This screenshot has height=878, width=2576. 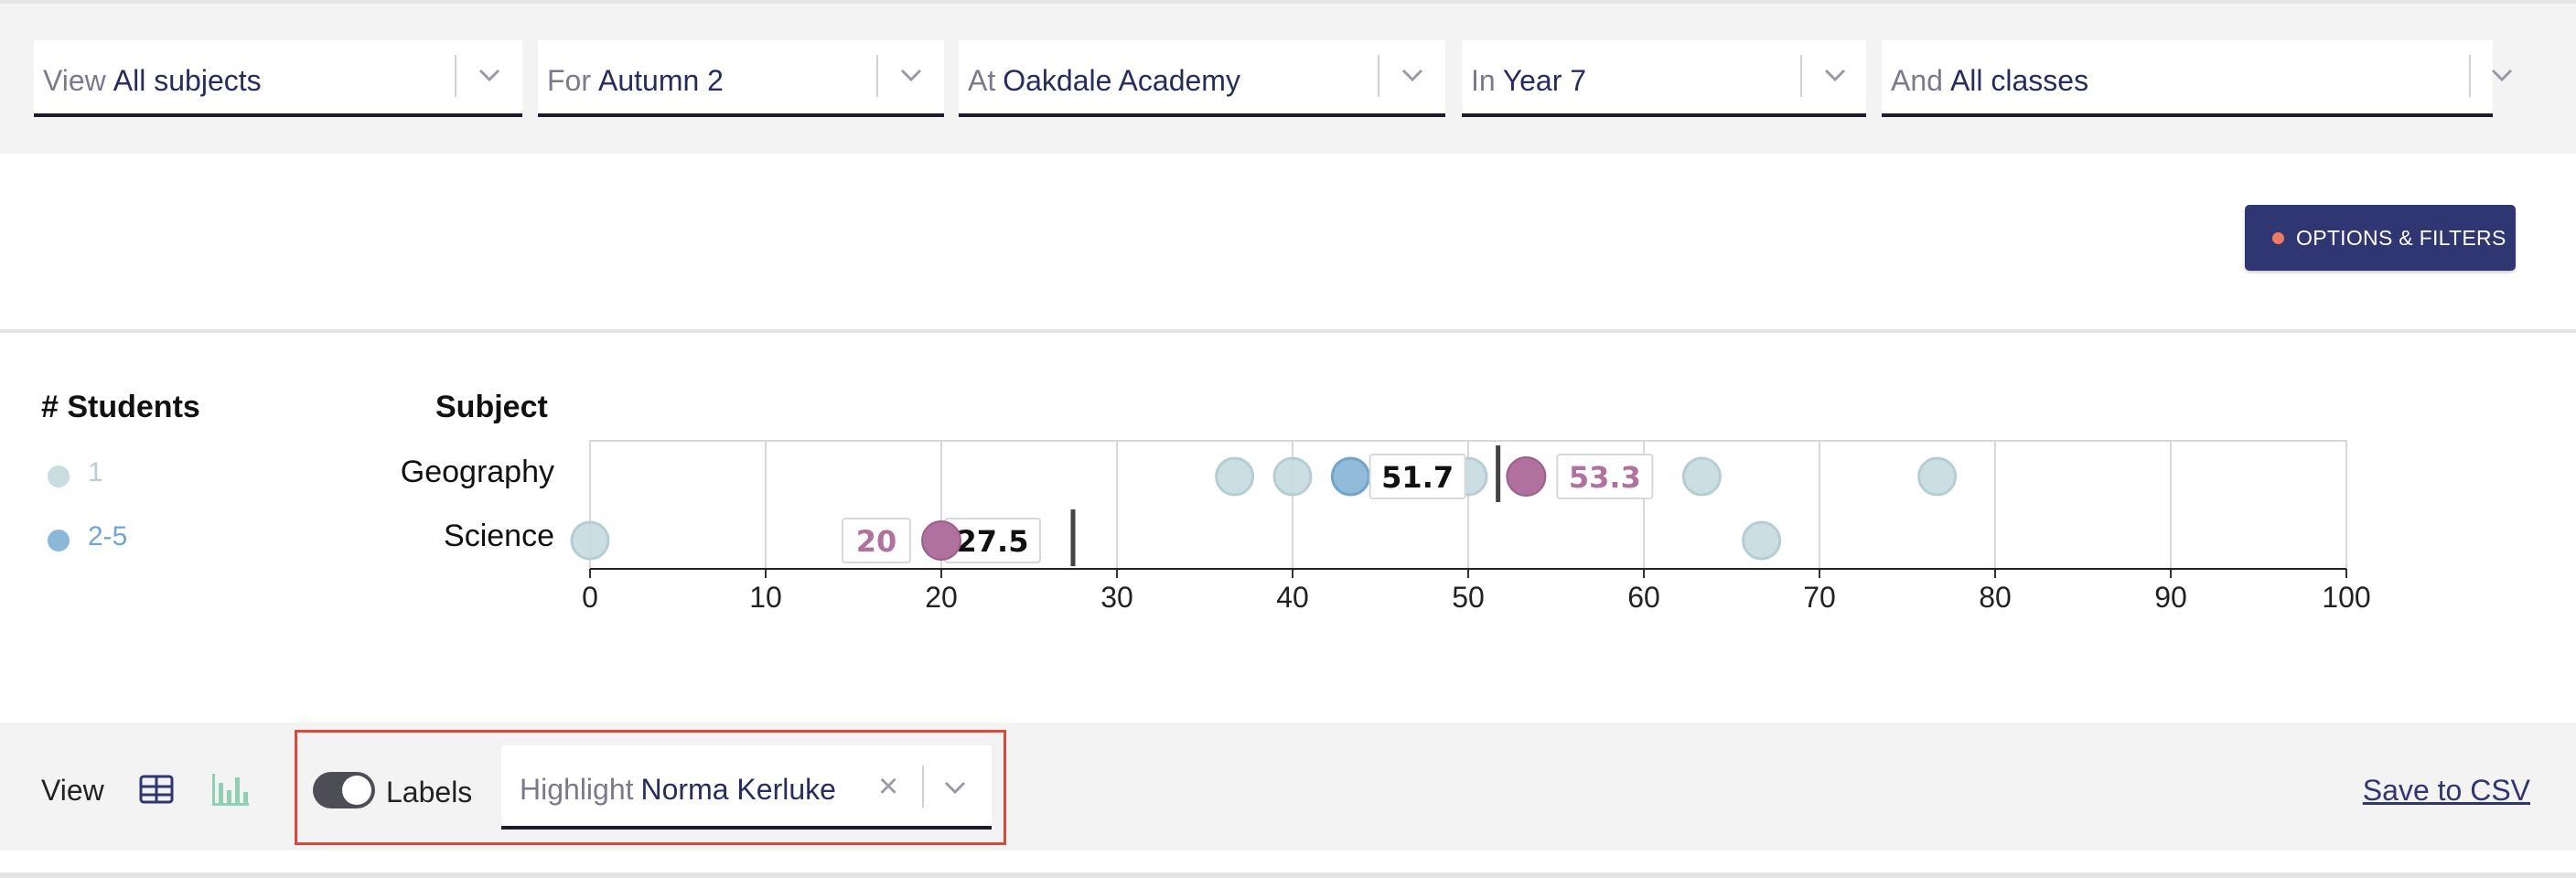 I want to click on x-tick-label: 90, so click(x=2171, y=597).